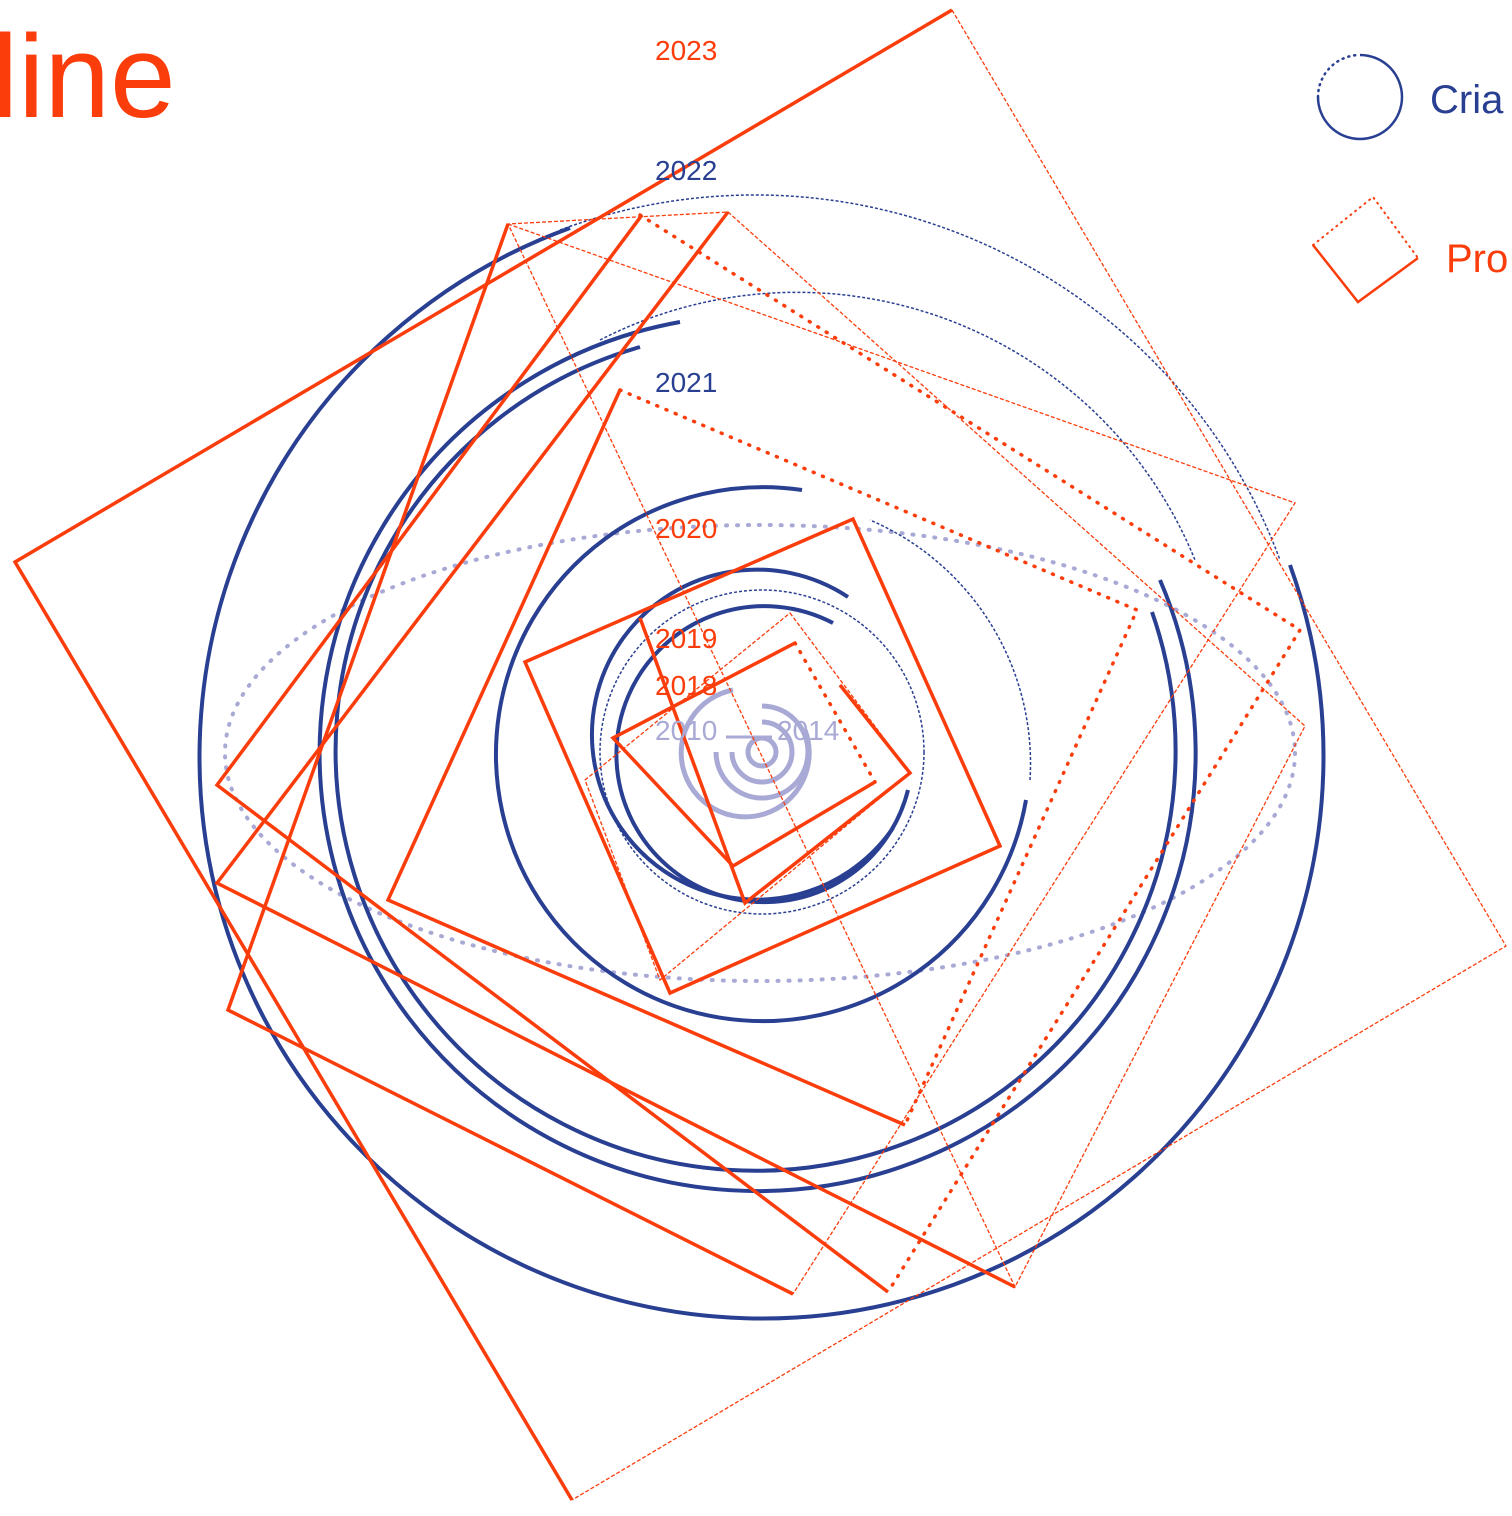 This screenshot has height=1516, width=1512. I want to click on legend-circle-dotted-icon, so click(1339, 76).